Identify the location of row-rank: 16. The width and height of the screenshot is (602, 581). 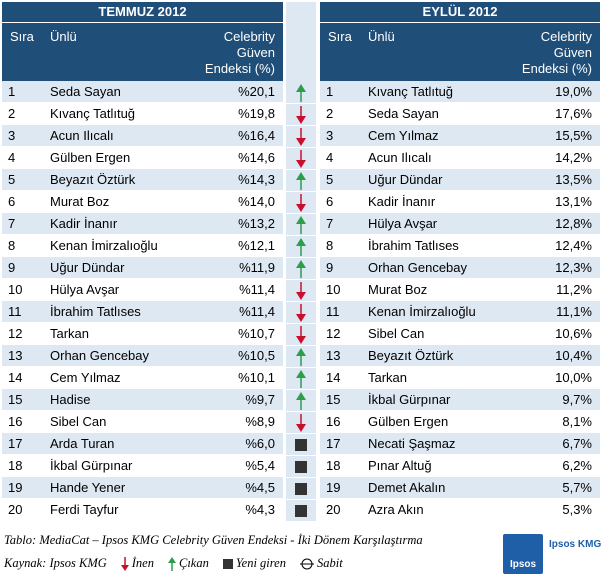
(15, 421).